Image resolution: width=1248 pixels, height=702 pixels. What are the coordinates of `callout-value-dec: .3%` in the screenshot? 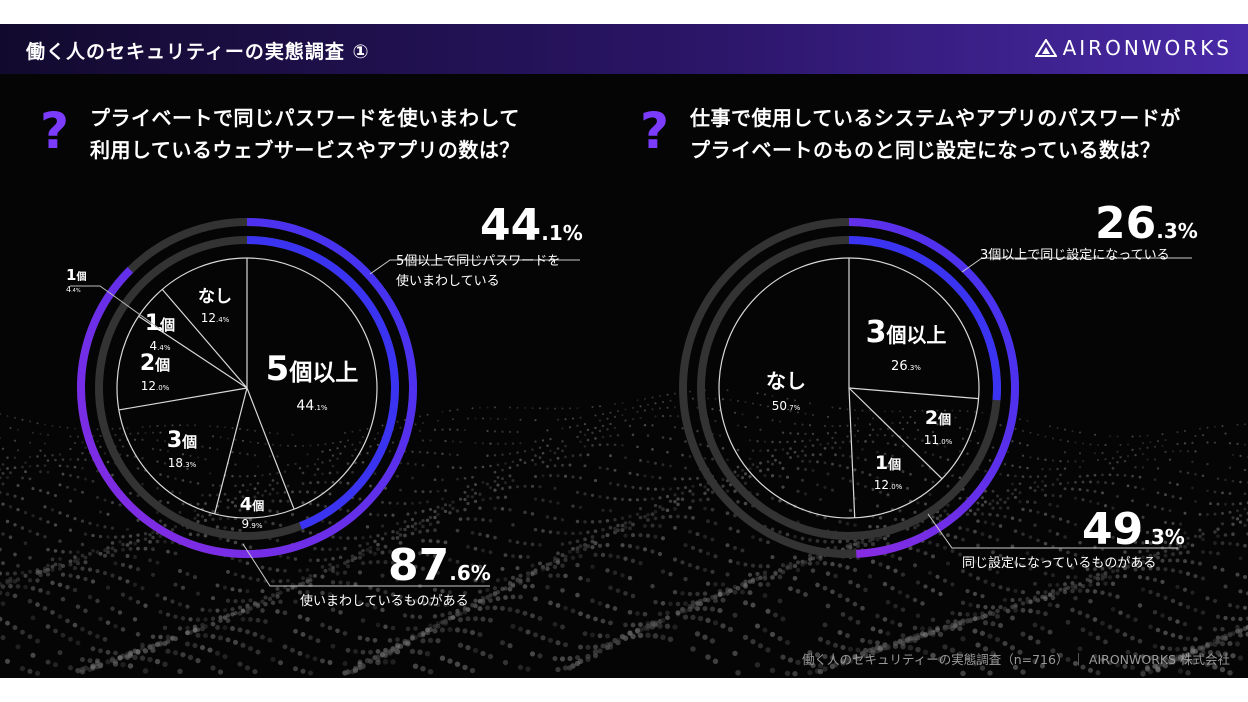 It's located at (1177, 231).